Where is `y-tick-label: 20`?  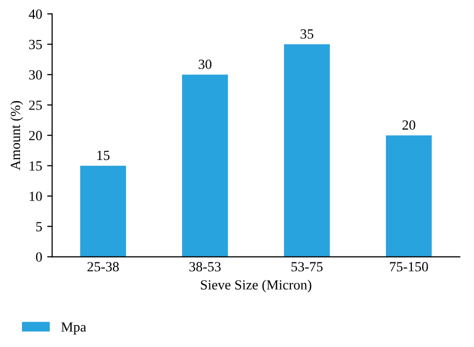
y-tick-label: 20 is located at coordinates (35, 135).